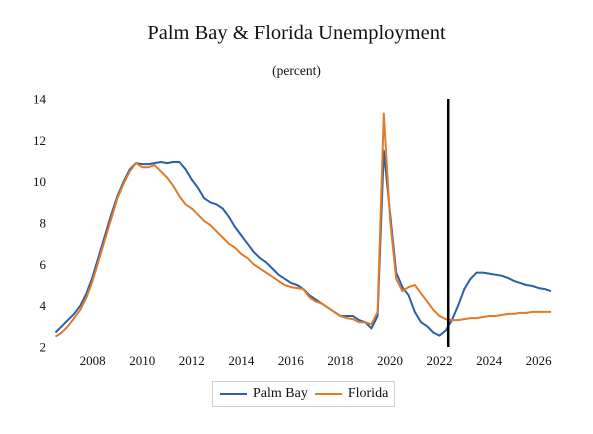  What do you see at coordinates (291, 360) in the screenshot?
I see `x-tick-label: 2016` at bounding box center [291, 360].